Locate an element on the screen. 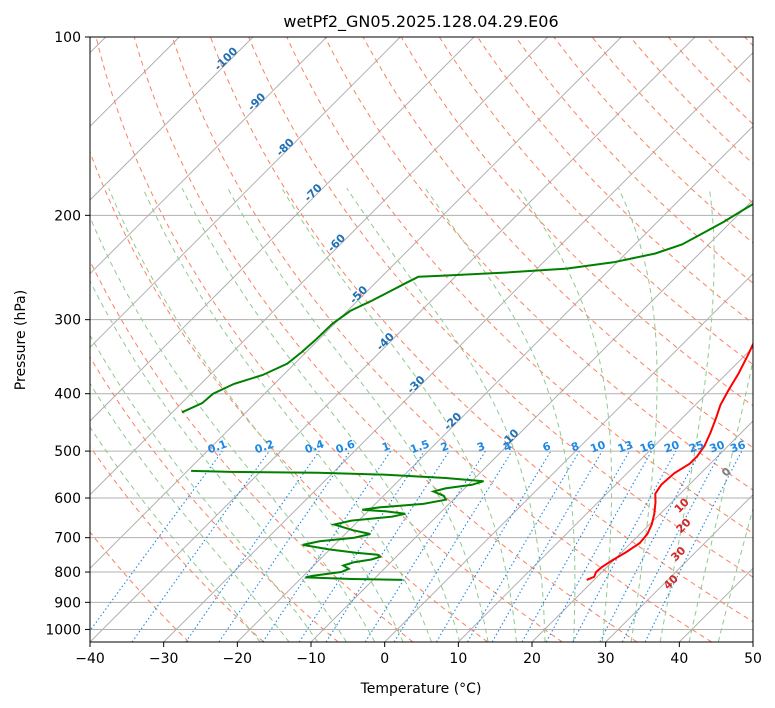 Image resolution: width=775 pixels, height=708 pixels. mixing-ratio-label: 25 is located at coordinates (696, 446).